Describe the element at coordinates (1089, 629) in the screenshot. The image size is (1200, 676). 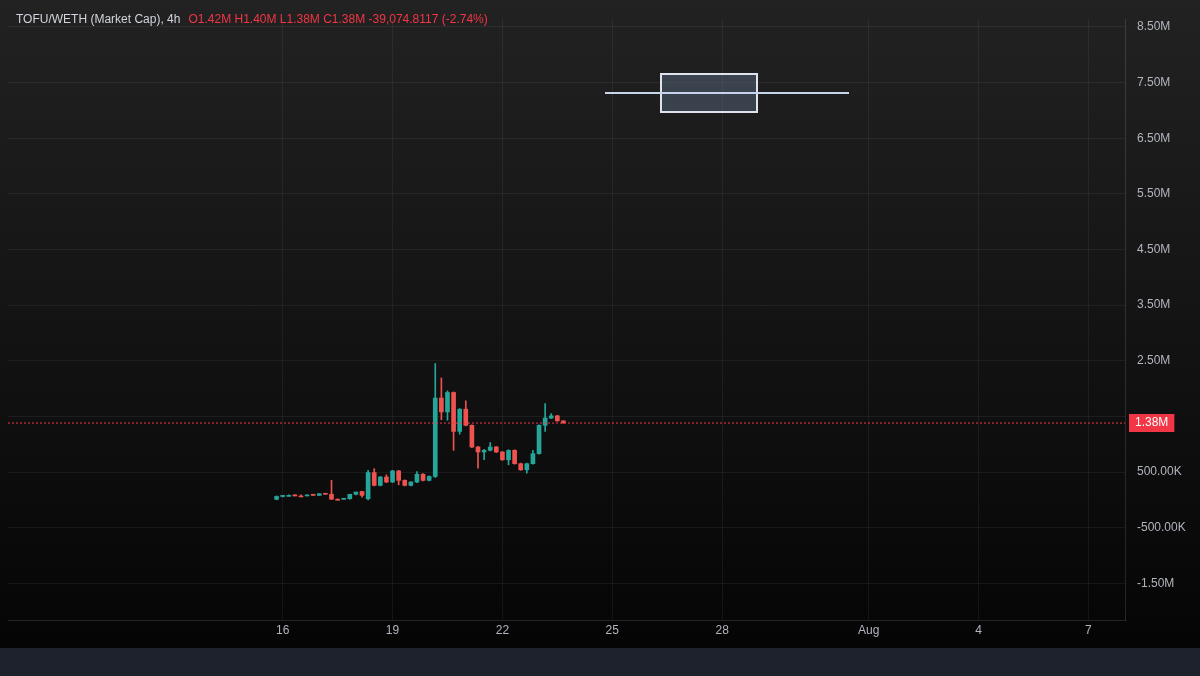
I see `x-tick-label: 7` at that location.